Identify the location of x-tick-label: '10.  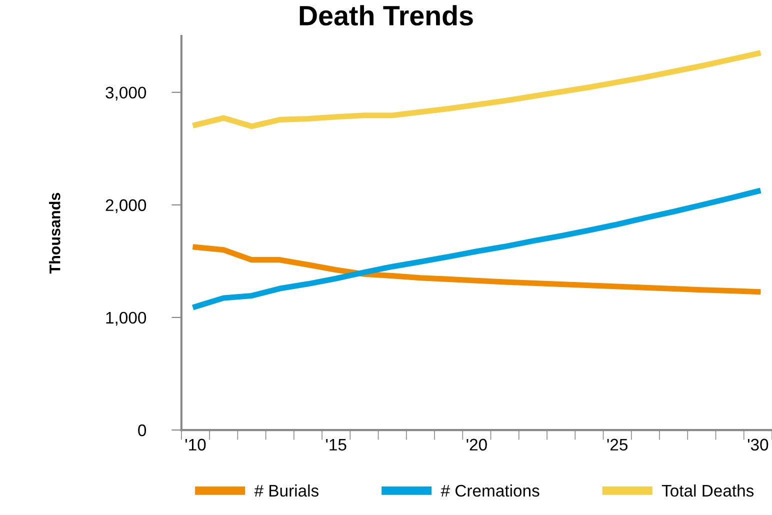
(195, 444).